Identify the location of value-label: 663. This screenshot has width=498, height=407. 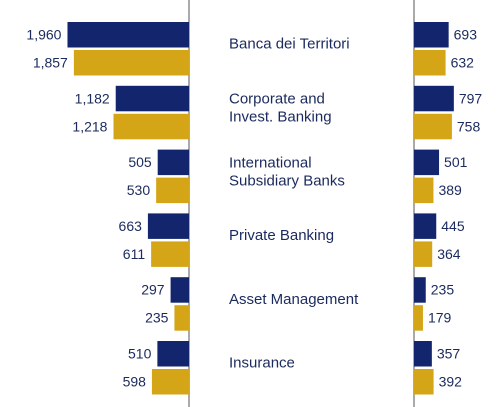
(131, 226).